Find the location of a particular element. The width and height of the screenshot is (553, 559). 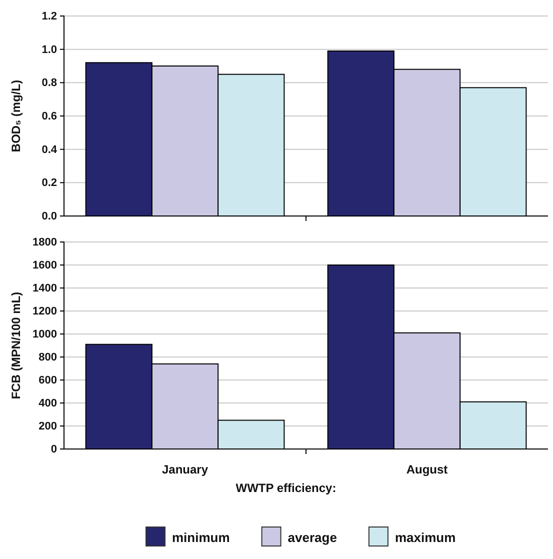

y-tick-label: 0.0 is located at coordinates (49, 216).